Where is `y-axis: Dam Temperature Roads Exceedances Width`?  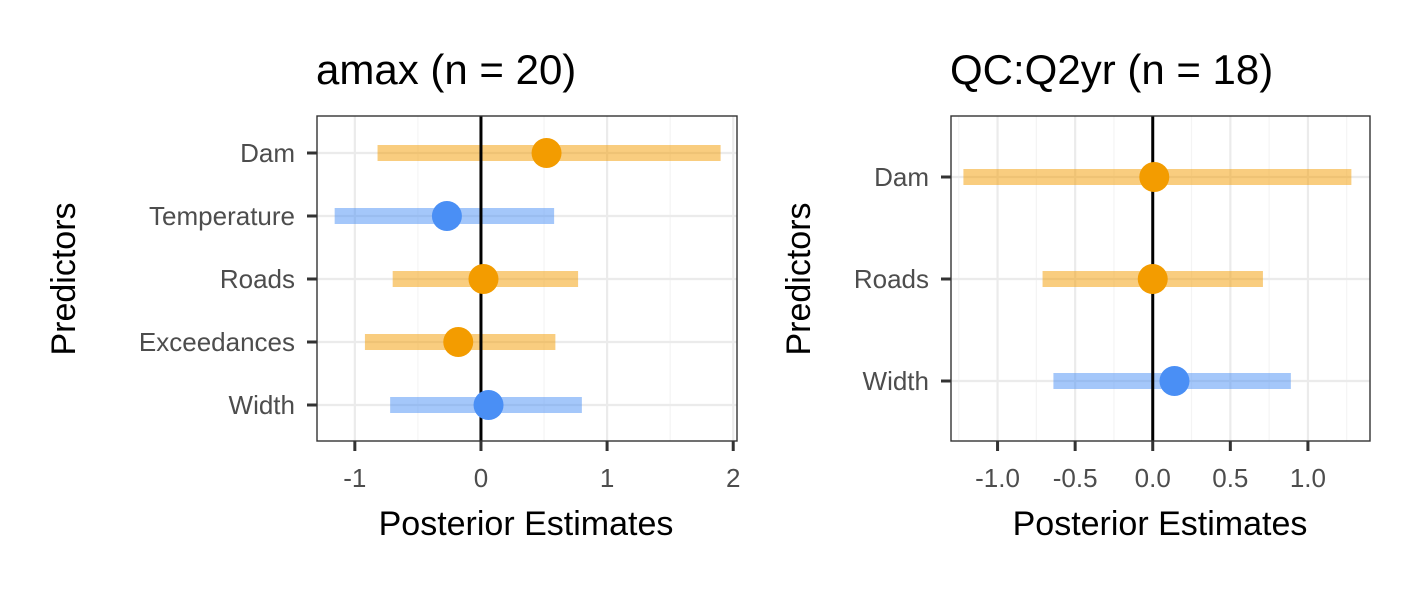 y-axis: Dam Temperature Roads Exceedances Width is located at coordinates (228, 279).